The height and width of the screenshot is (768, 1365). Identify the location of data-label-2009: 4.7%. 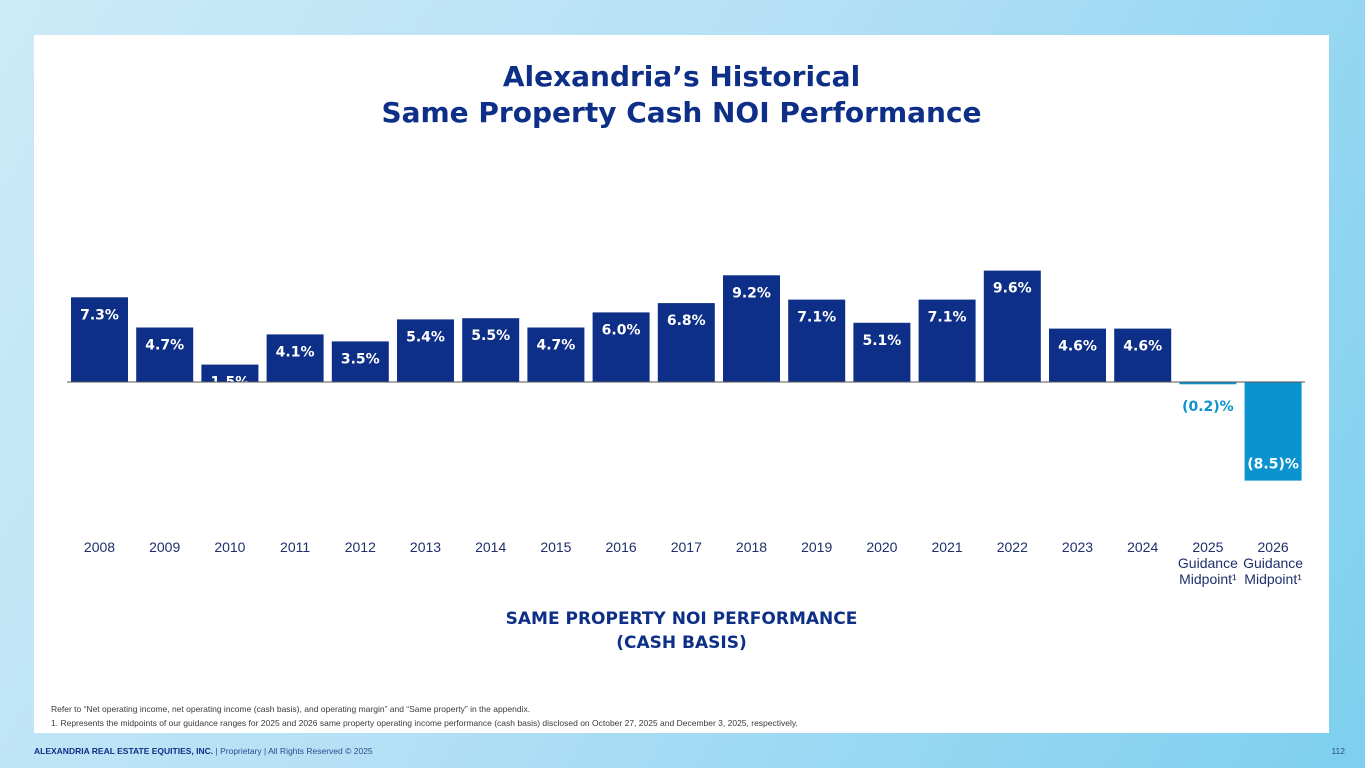
(164, 346).